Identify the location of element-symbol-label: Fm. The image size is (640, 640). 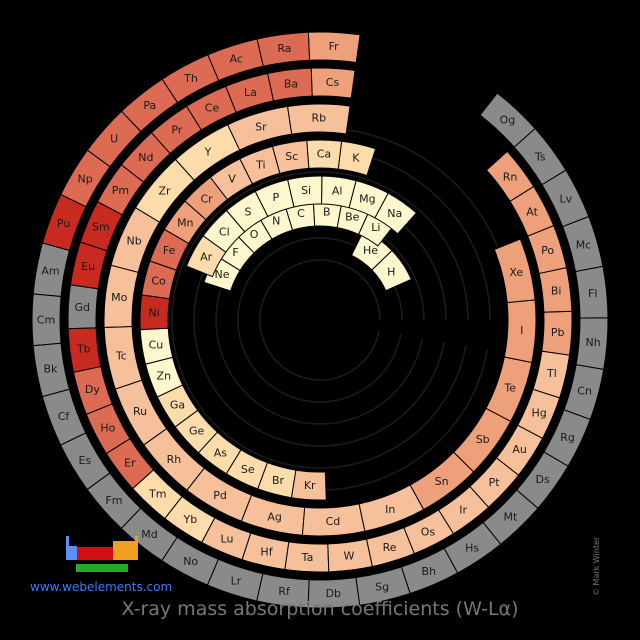
(113, 500).